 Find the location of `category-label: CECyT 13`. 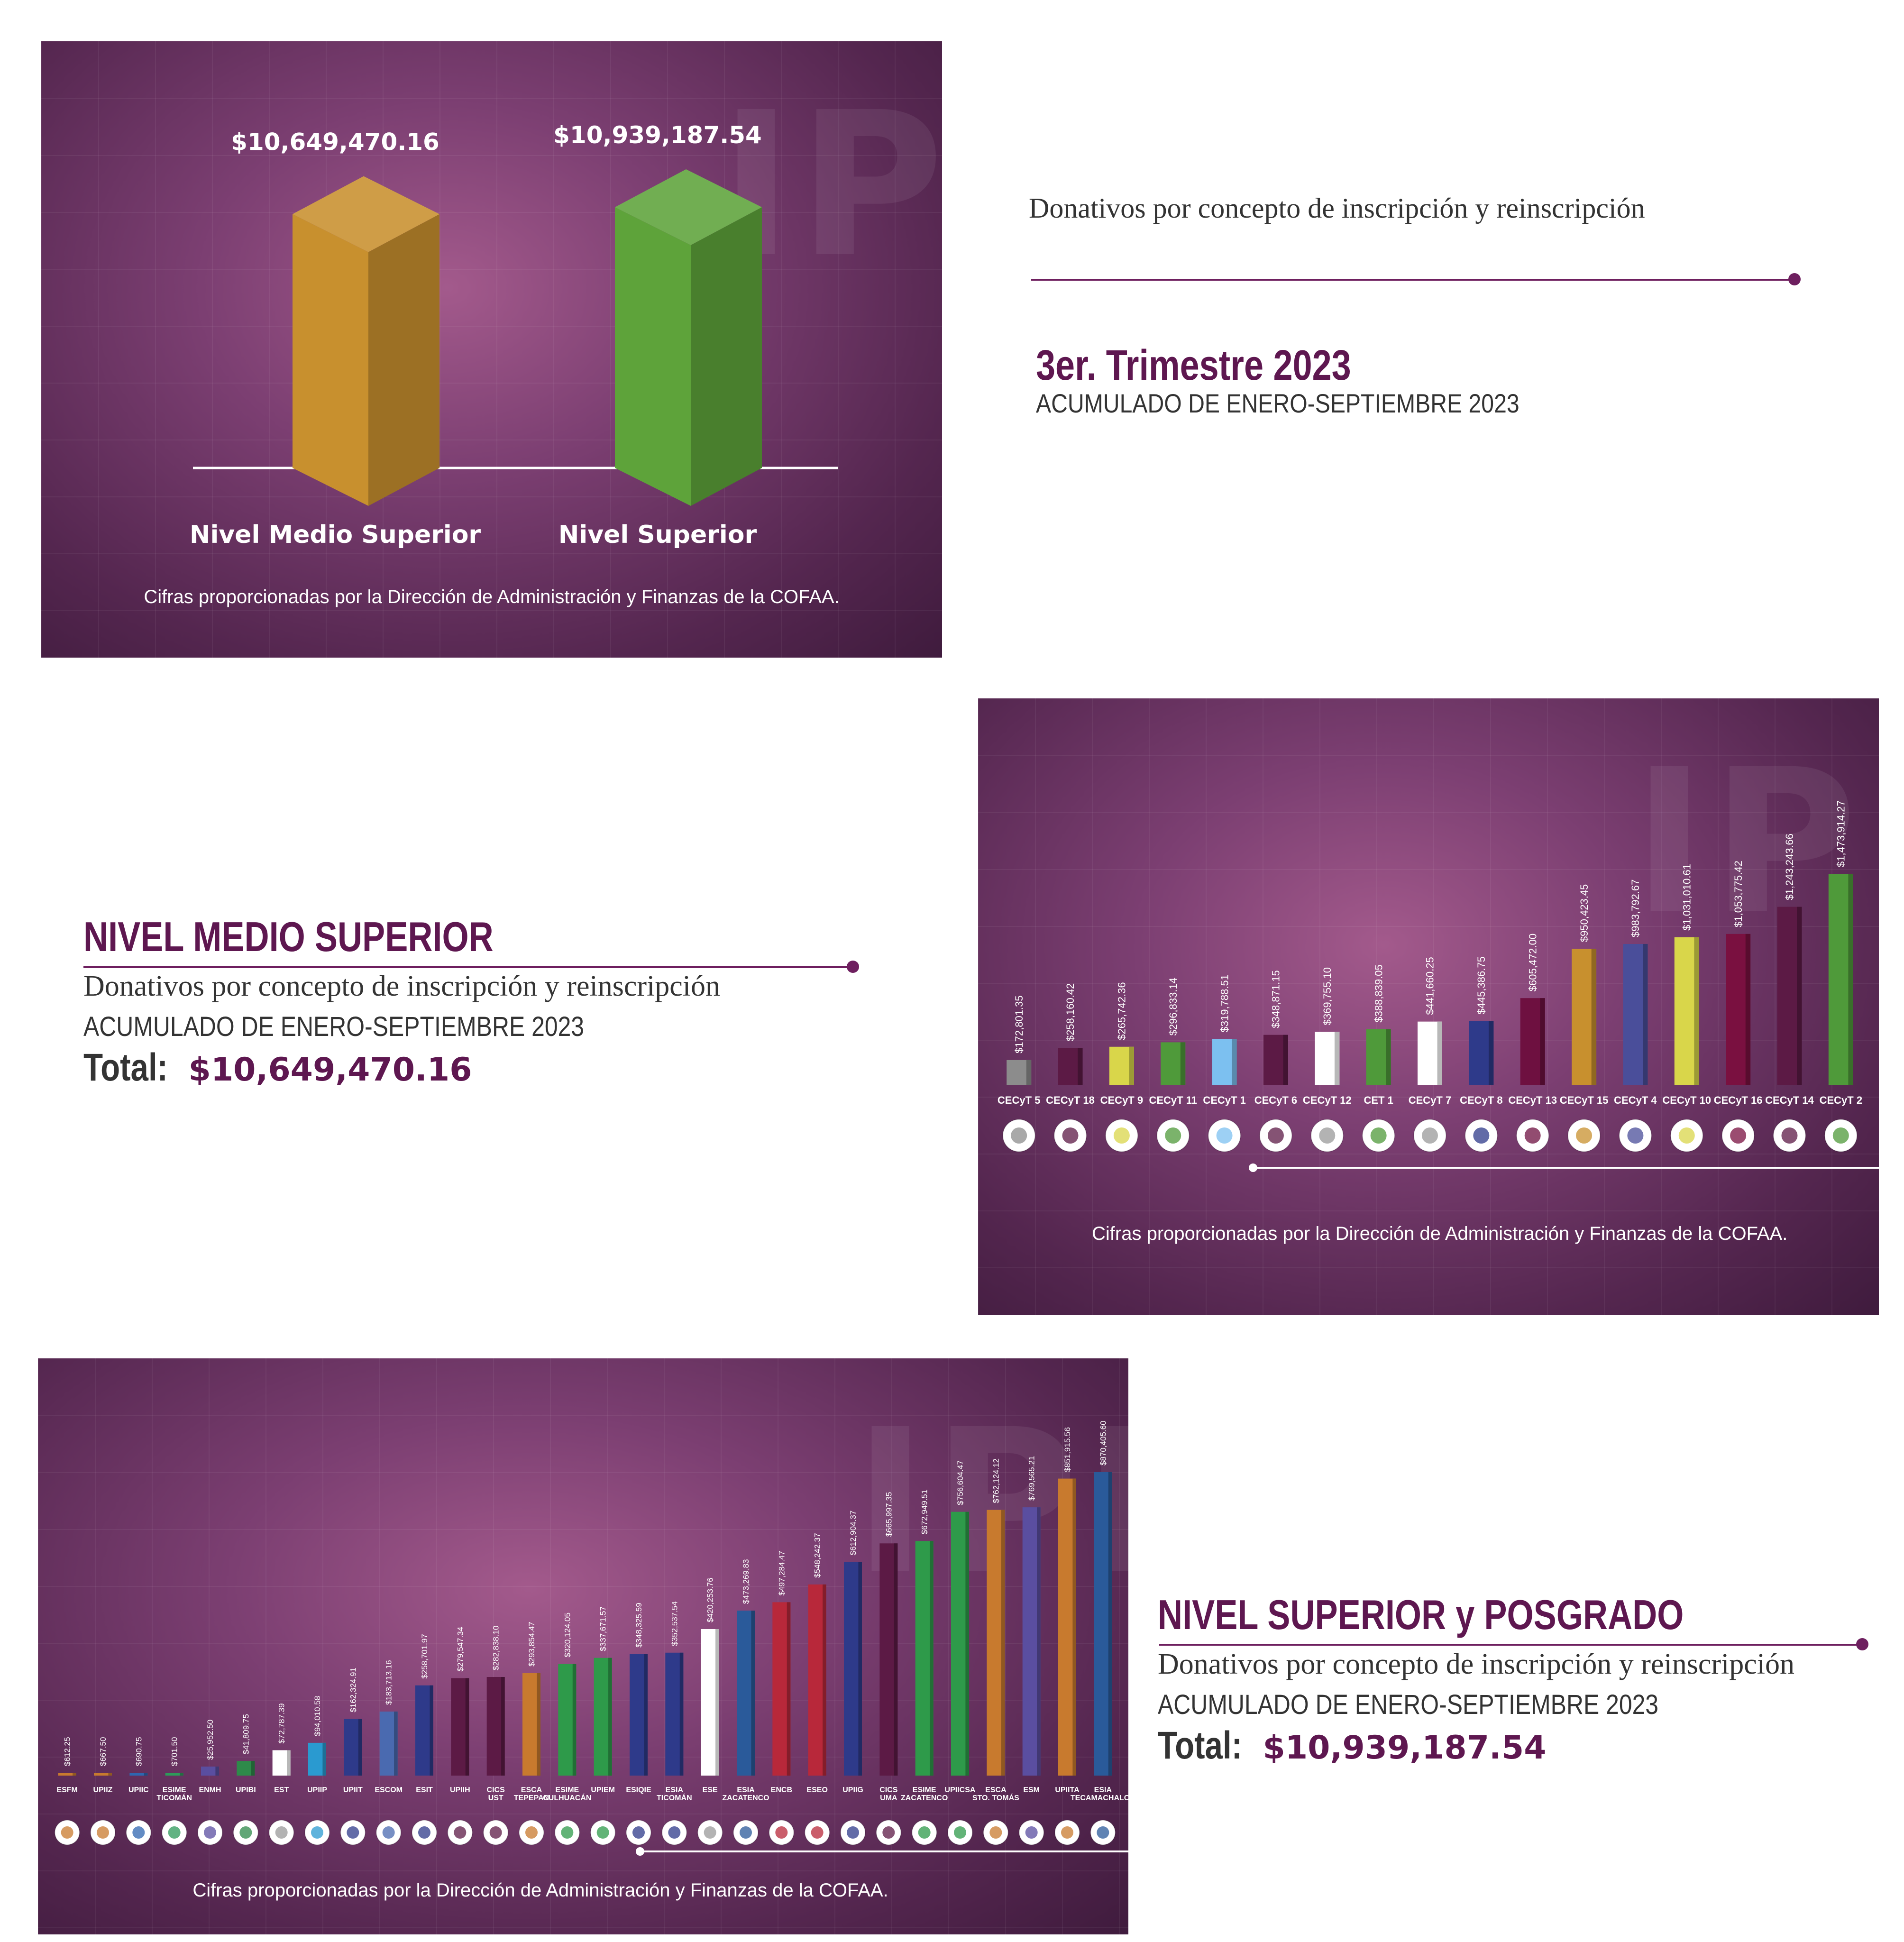

category-label: CECyT 13 is located at coordinates (1533, 1100).